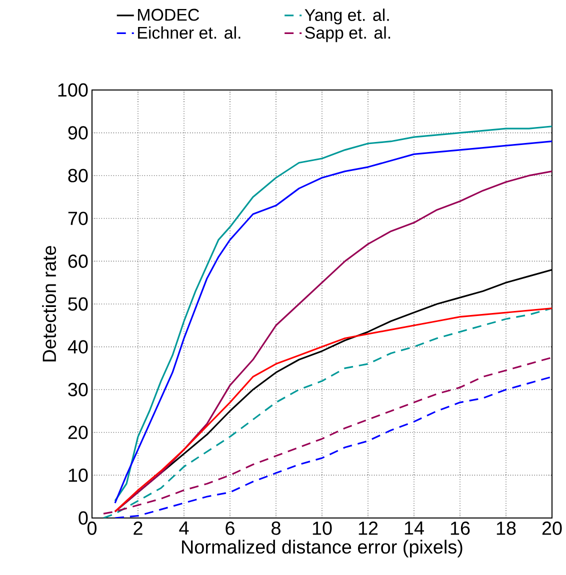 The image size is (566, 575). I want to click on x-tick-label: 10, so click(322, 528).